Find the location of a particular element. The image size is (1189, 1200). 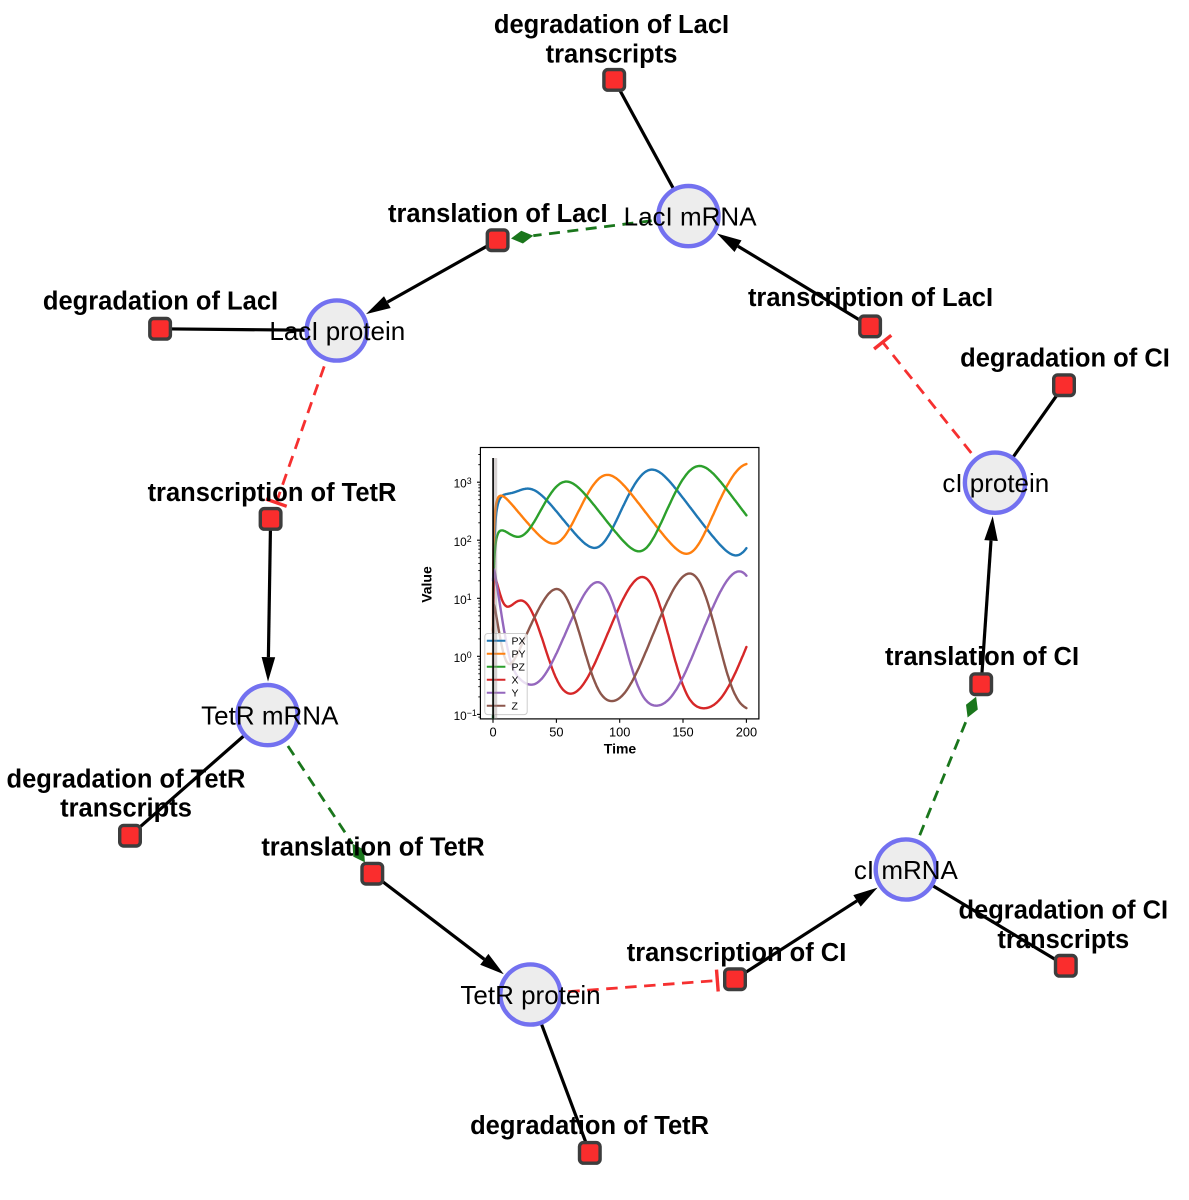

svg-text: Value is located at coordinates (427, 584).